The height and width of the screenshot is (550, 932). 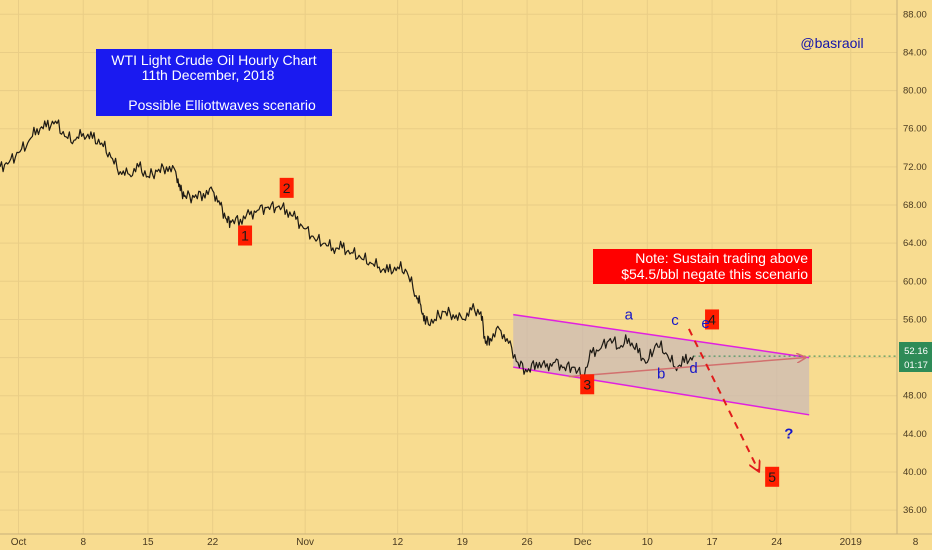 I want to click on wave-label-4: 4, so click(x=712, y=319).